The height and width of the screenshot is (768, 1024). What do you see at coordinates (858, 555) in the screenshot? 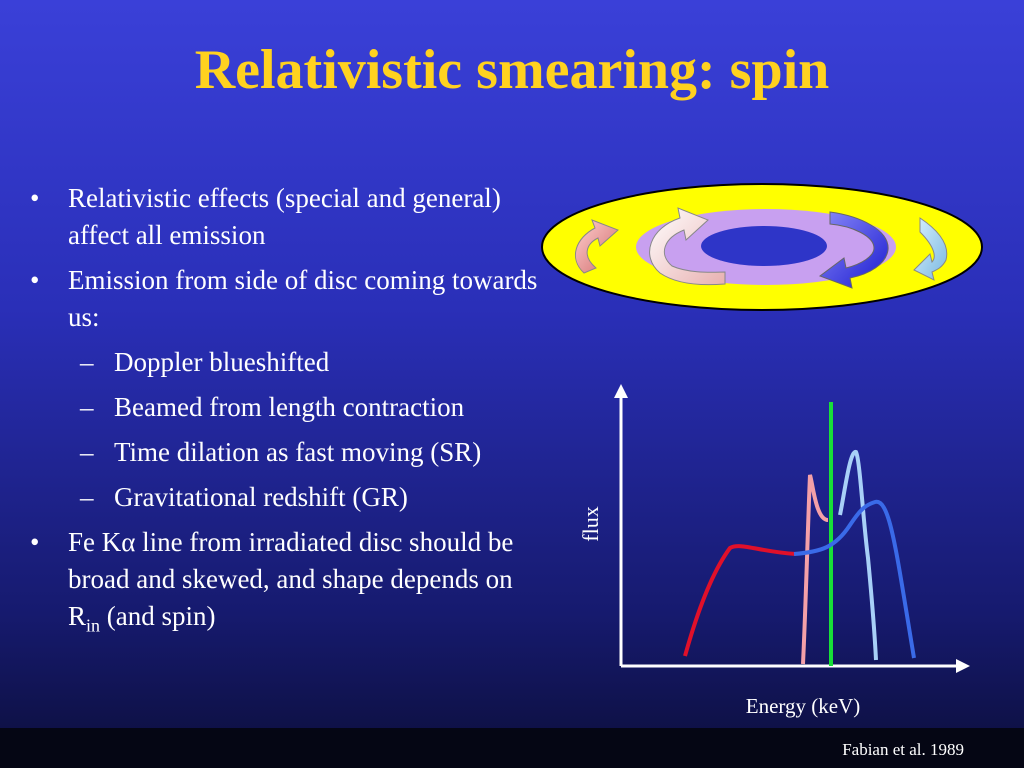
I see `lightblue-curve` at bounding box center [858, 555].